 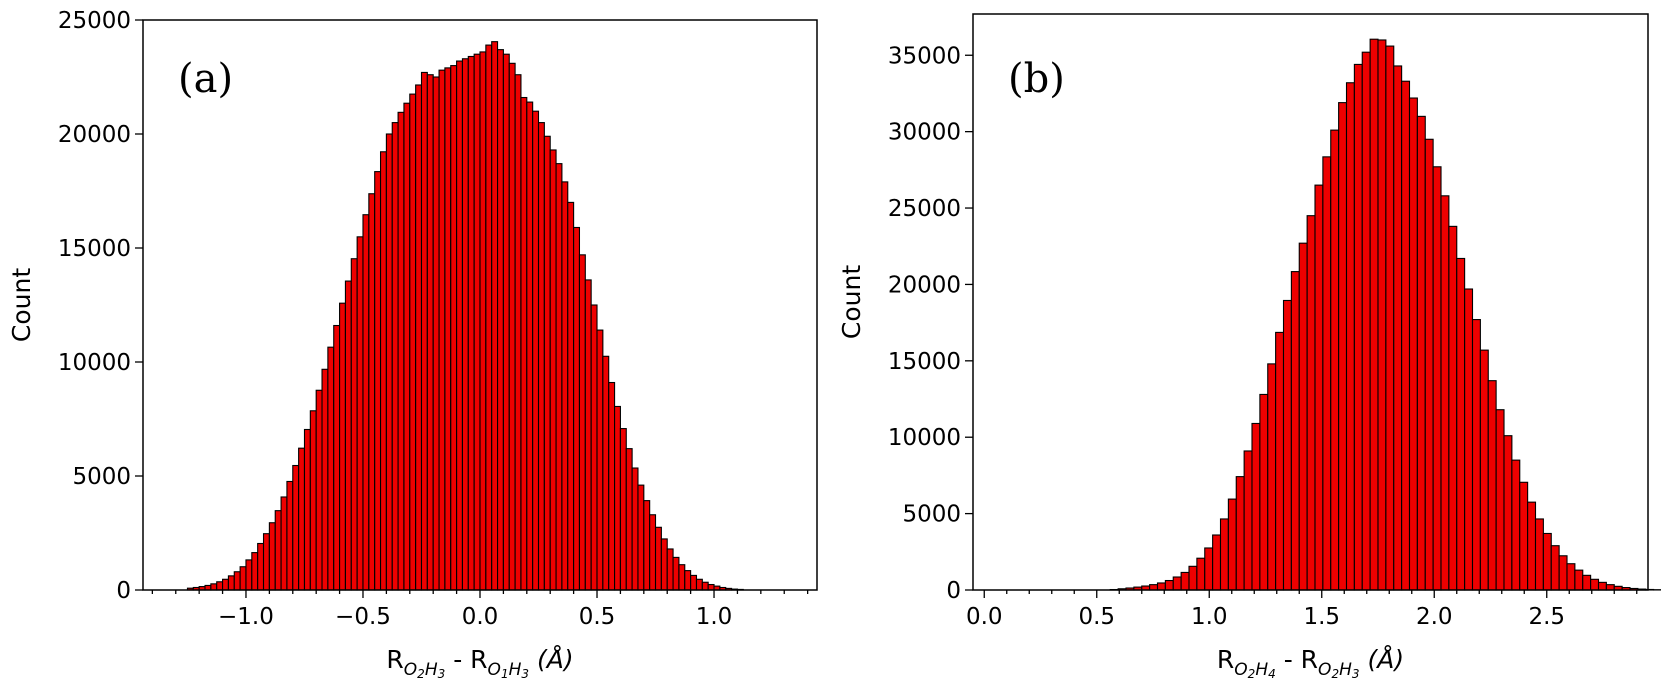 I want to click on y-tick-label: 30000, so click(x=924, y=133).